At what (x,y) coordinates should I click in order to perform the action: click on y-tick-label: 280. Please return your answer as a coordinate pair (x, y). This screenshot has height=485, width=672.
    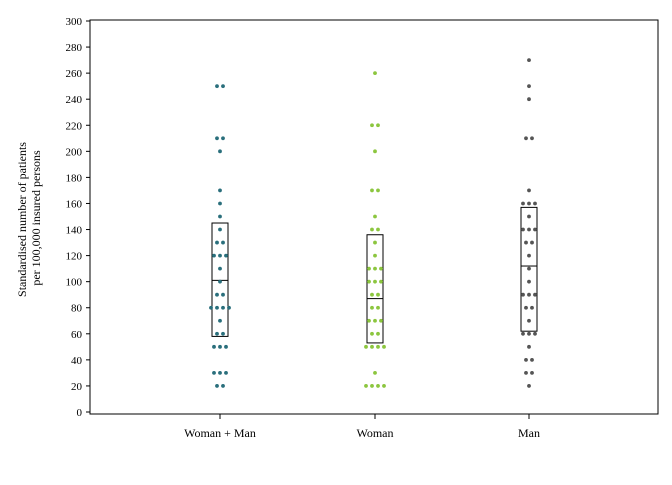
    Looking at the image, I should click on (74, 48).